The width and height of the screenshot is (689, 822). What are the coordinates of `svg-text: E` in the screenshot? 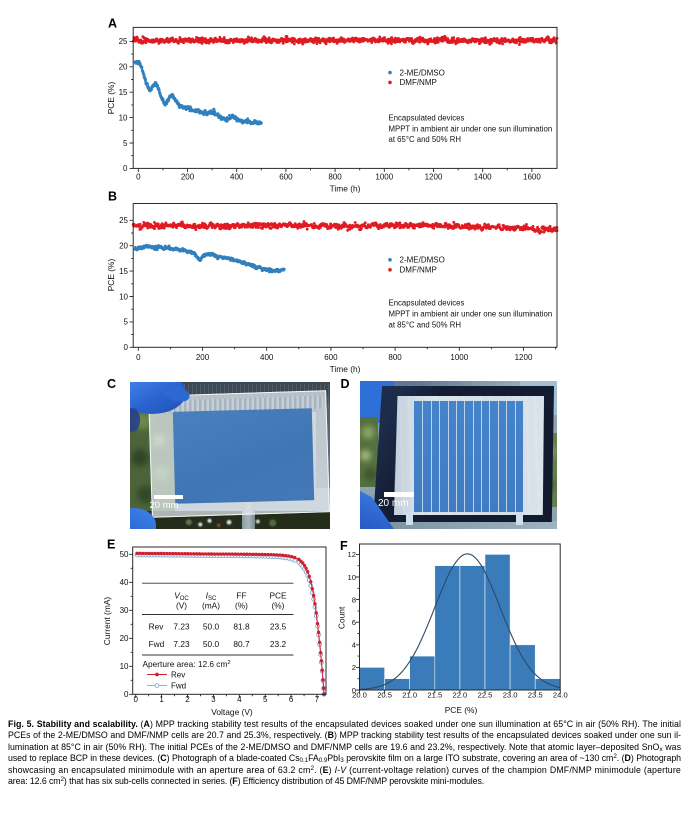 It's located at (111, 545).